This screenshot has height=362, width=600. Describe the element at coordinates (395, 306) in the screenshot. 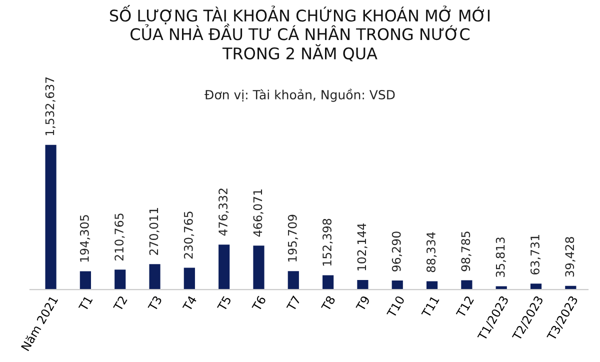

I see `x-tick-label: T10` at that location.